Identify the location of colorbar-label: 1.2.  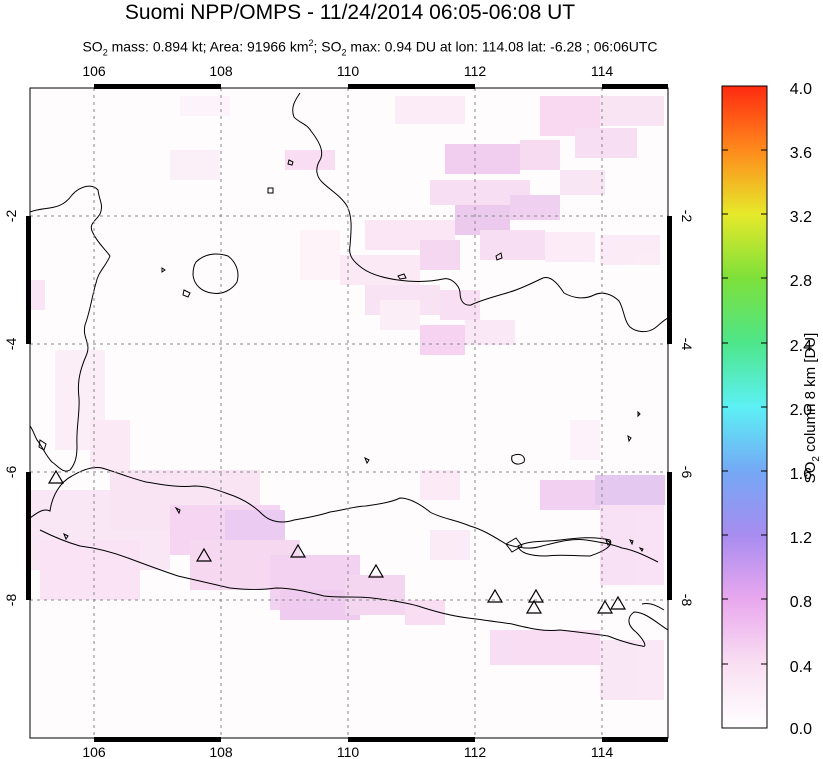
(801, 538).